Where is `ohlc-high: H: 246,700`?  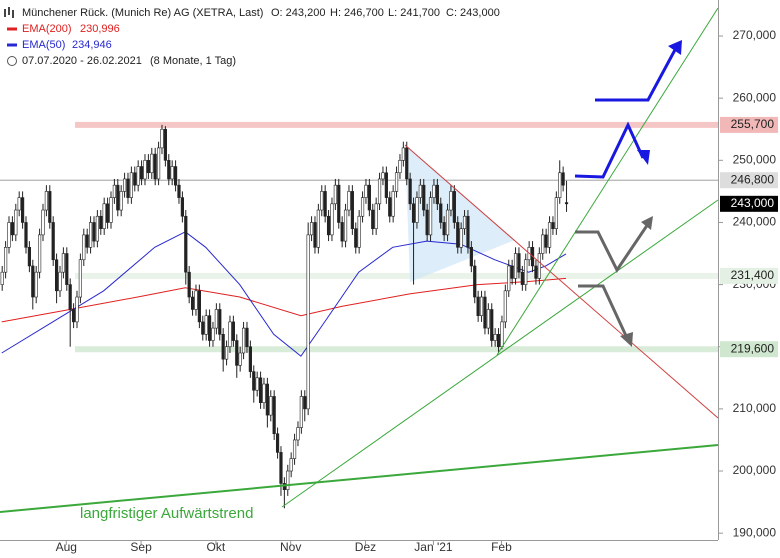 ohlc-high: H: 246,700 is located at coordinates (357, 13).